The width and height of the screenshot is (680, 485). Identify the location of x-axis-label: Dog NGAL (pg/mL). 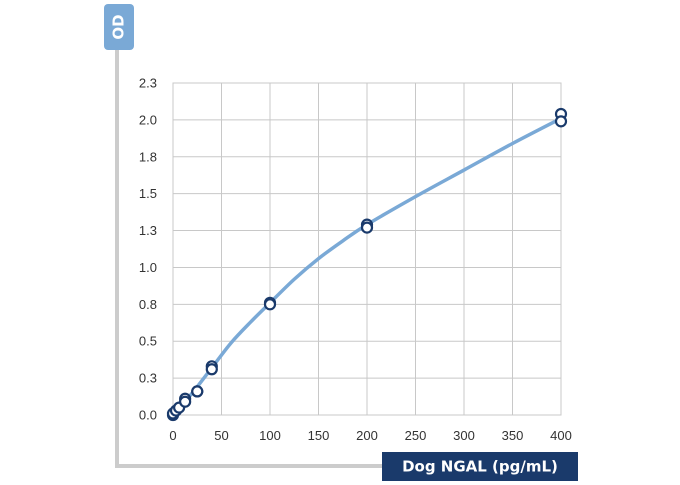
(480, 467).